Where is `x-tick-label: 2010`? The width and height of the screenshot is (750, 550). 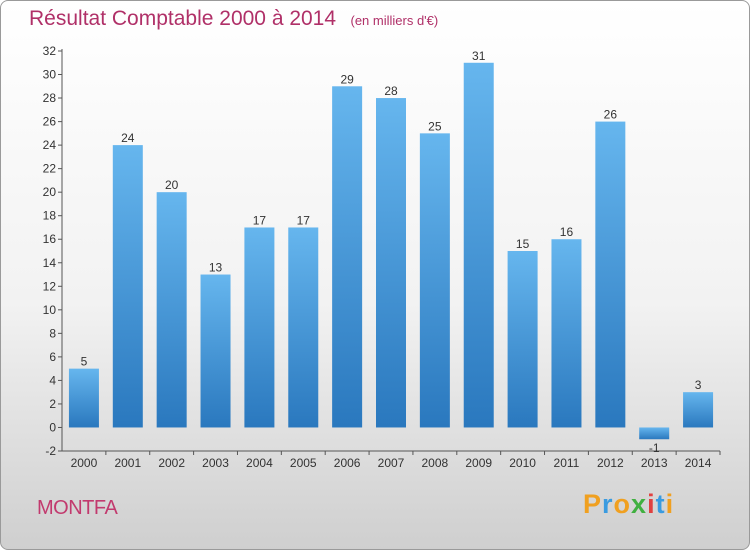
x-tick-label: 2010 is located at coordinates (522, 463).